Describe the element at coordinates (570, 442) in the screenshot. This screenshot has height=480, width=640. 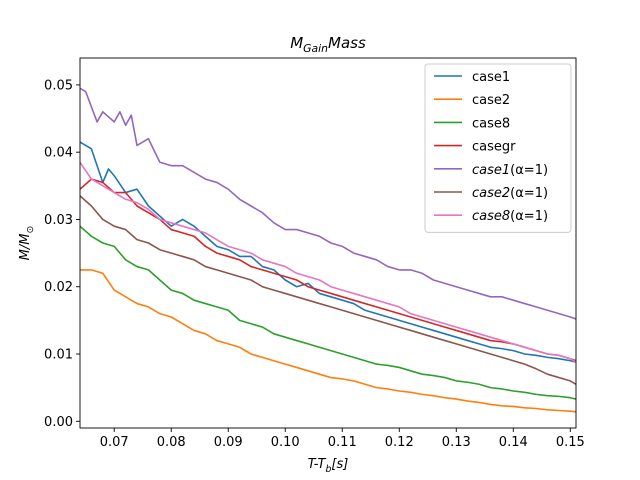
I see `x-tick-label: 0.15` at that location.